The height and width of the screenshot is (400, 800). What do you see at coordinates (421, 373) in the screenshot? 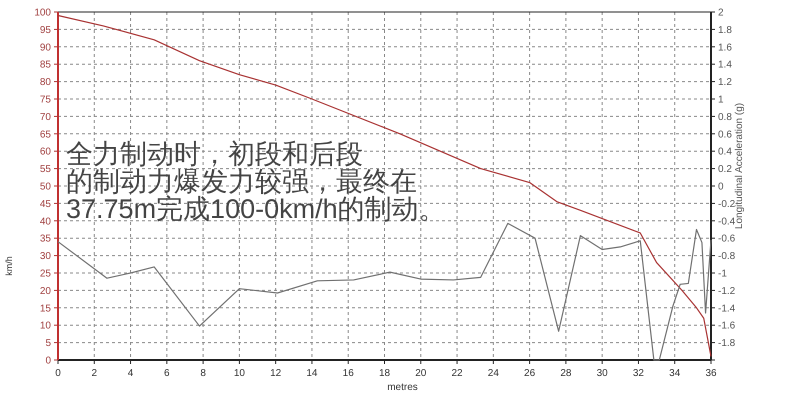
I see `x-tick-label: 20` at bounding box center [421, 373].